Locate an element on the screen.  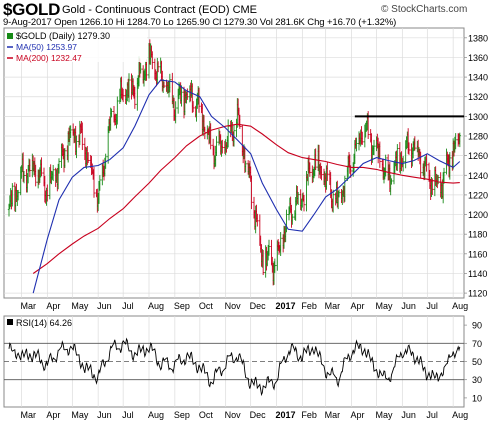
rsi-legend: RSI(14) 64.26 is located at coordinates (39, 323).